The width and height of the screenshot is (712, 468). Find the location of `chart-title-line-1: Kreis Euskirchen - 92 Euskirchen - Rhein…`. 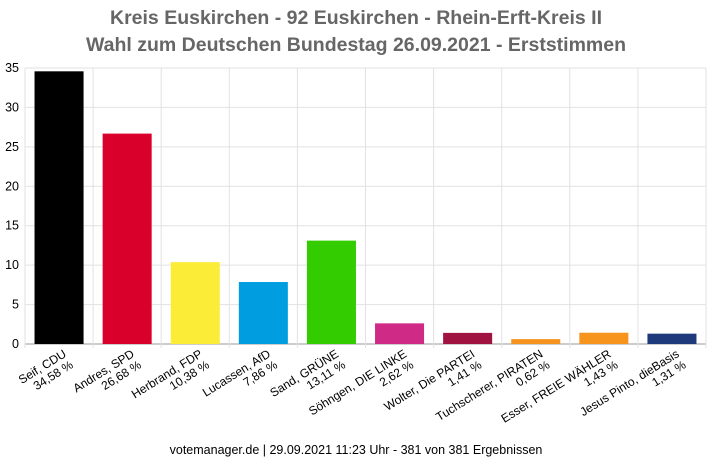

chart-title-line-1: Kreis Euskirchen - 92 Euskirchen - Rhein… is located at coordinates (356, 18).